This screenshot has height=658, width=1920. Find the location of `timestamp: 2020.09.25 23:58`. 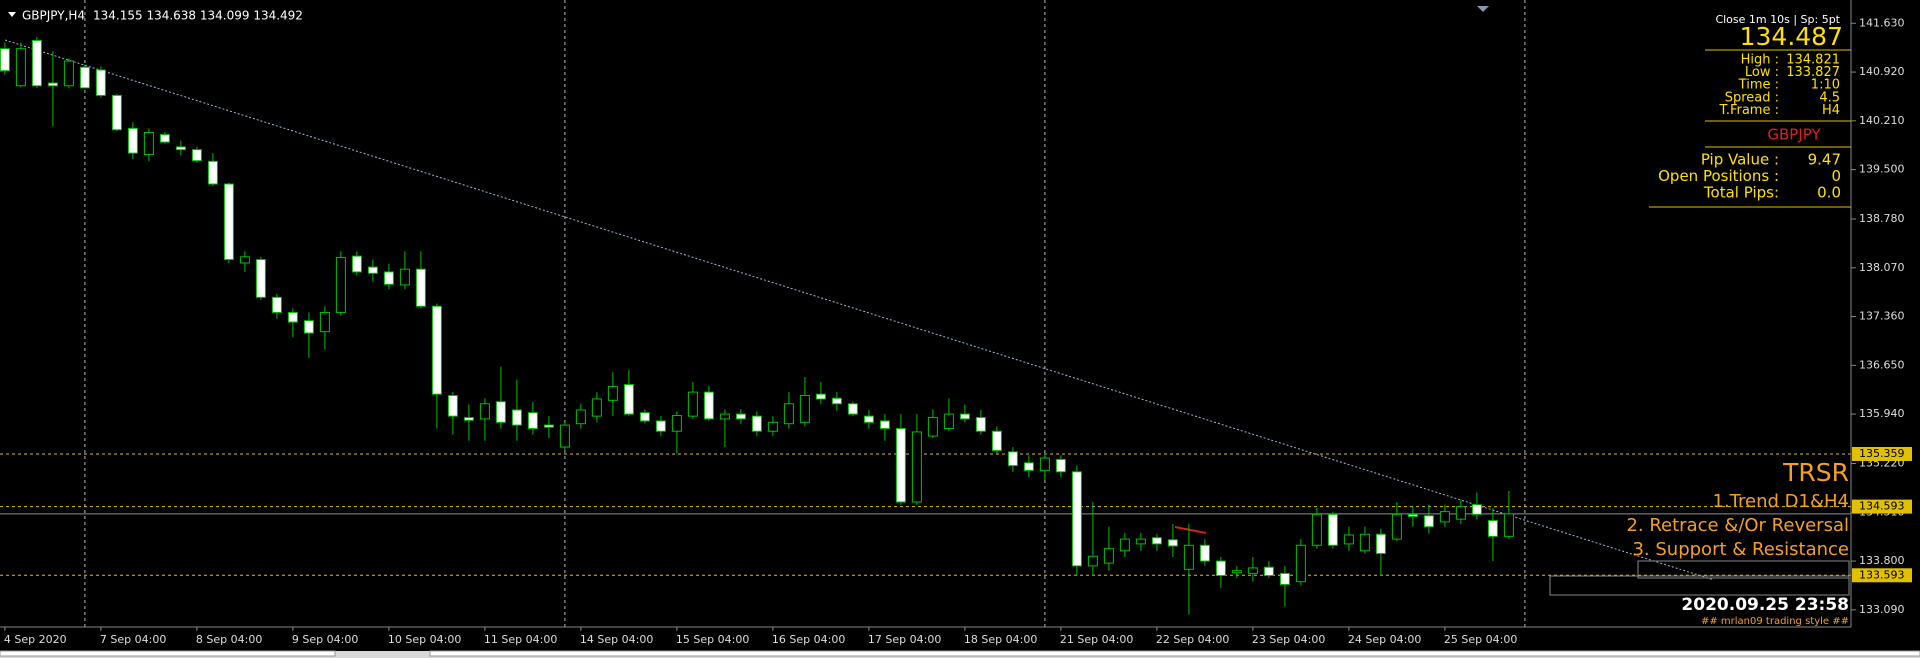

timestamp: 2020.09.25 23:58 is located at coordinates (1765, 605).